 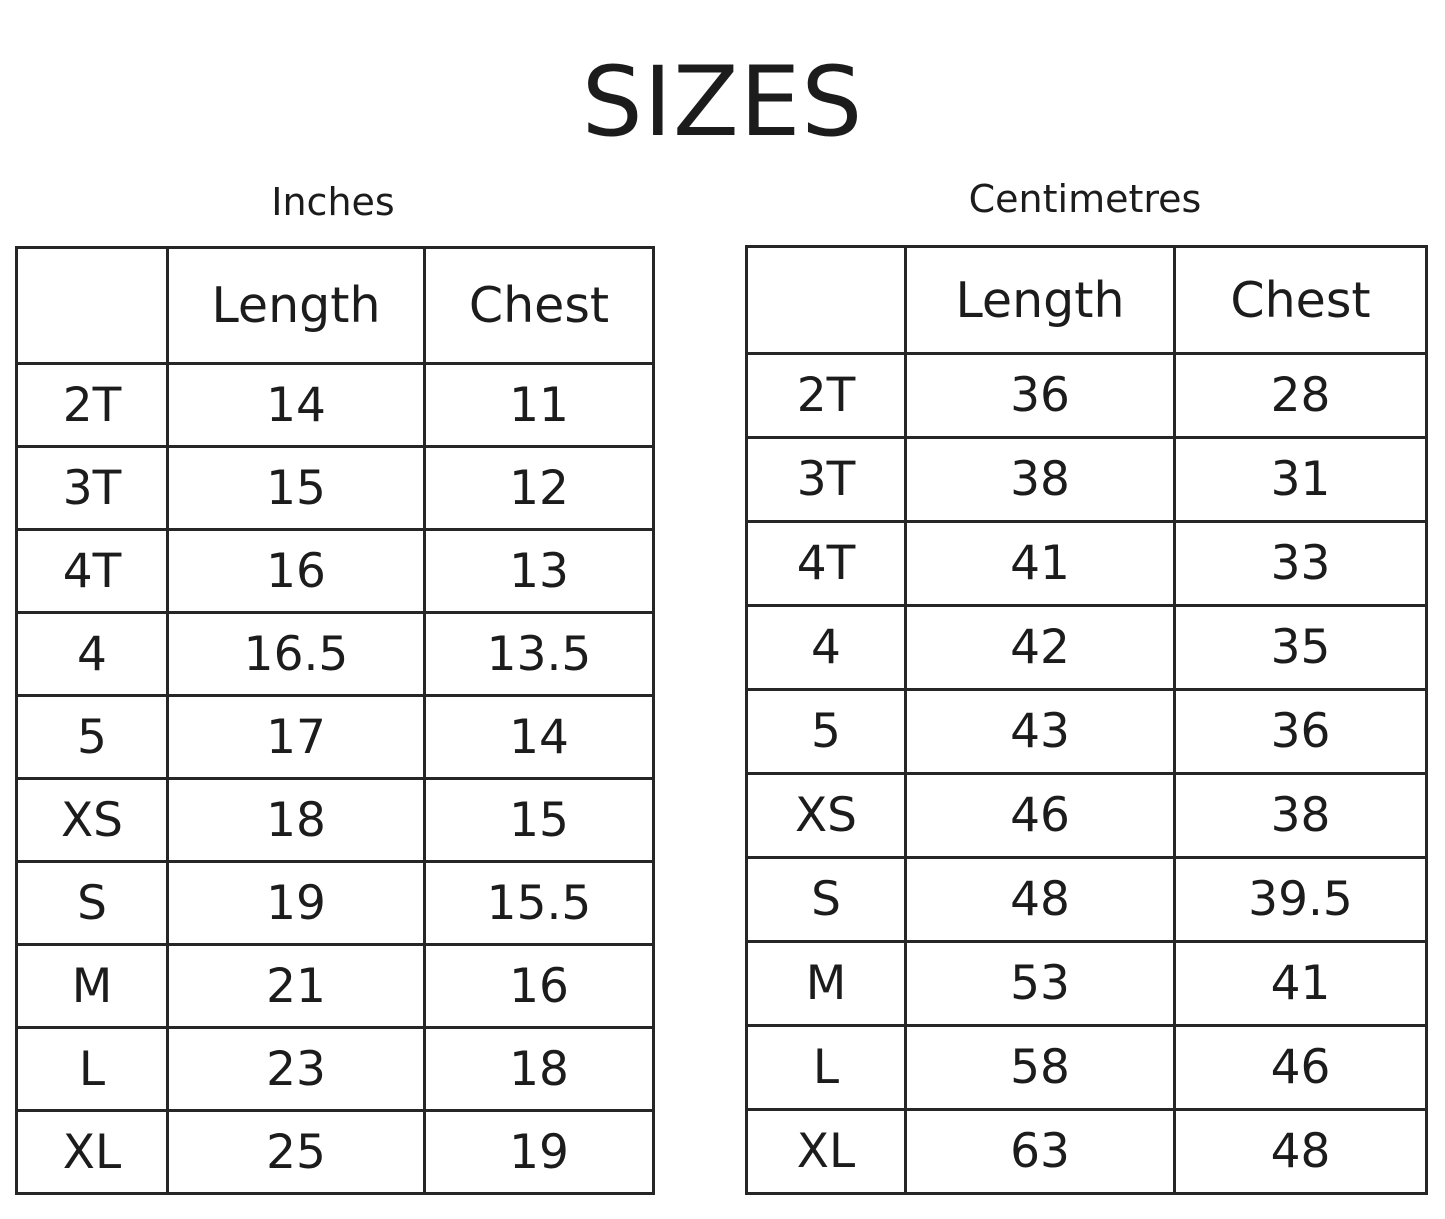 I want to click on length-cell: 17, so click(x=296, y=737).